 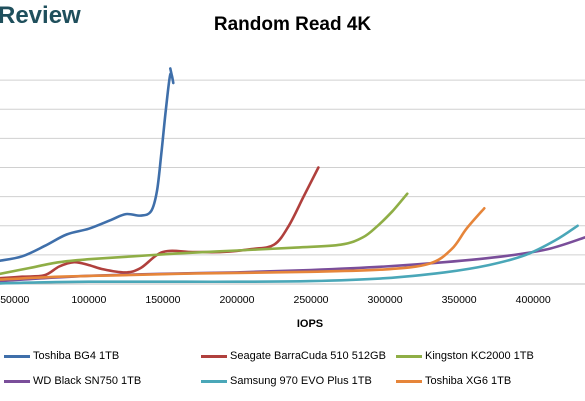 I want to click on legend-item: WD Black SN750 1TB, so click(x=91, y=381).